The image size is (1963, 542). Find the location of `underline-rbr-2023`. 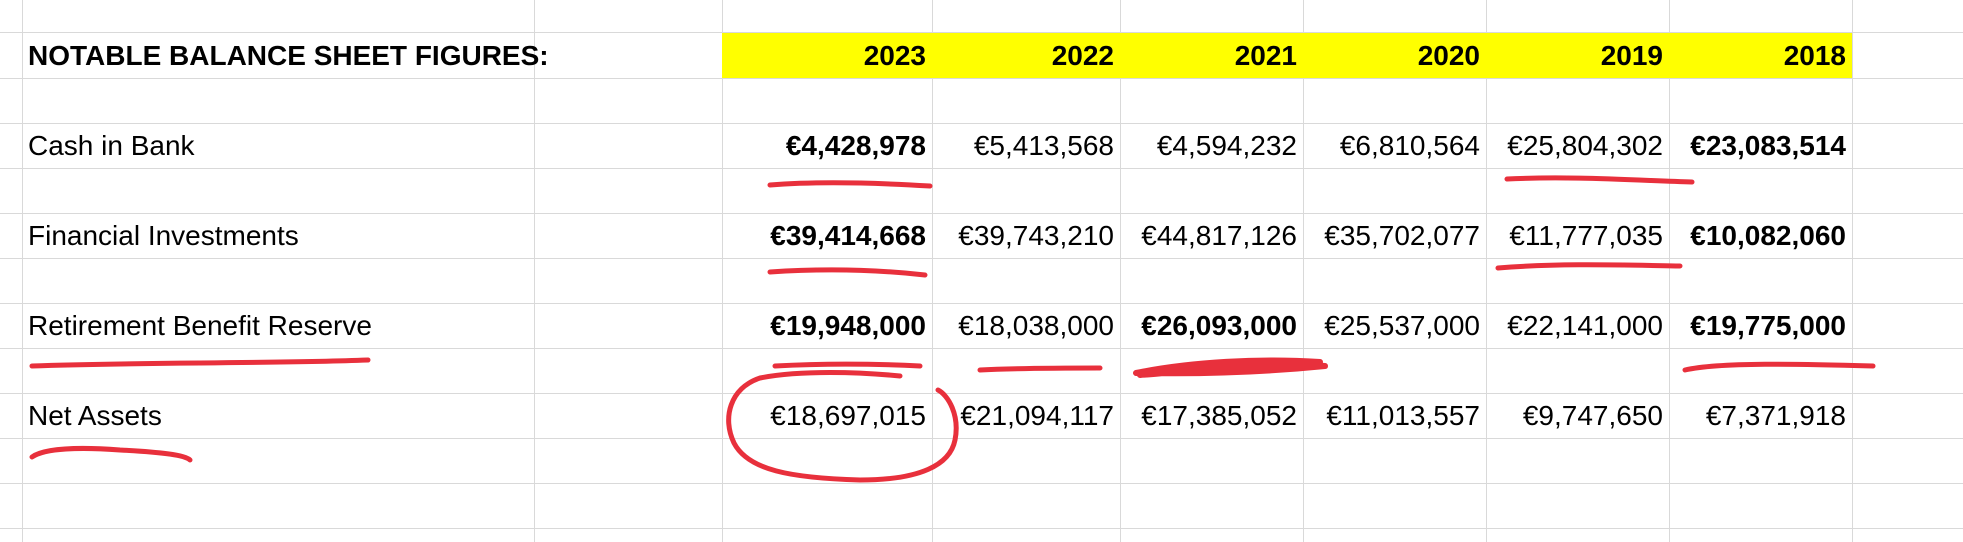

underline-rbr-2023 is located at coordinates (847, 365).